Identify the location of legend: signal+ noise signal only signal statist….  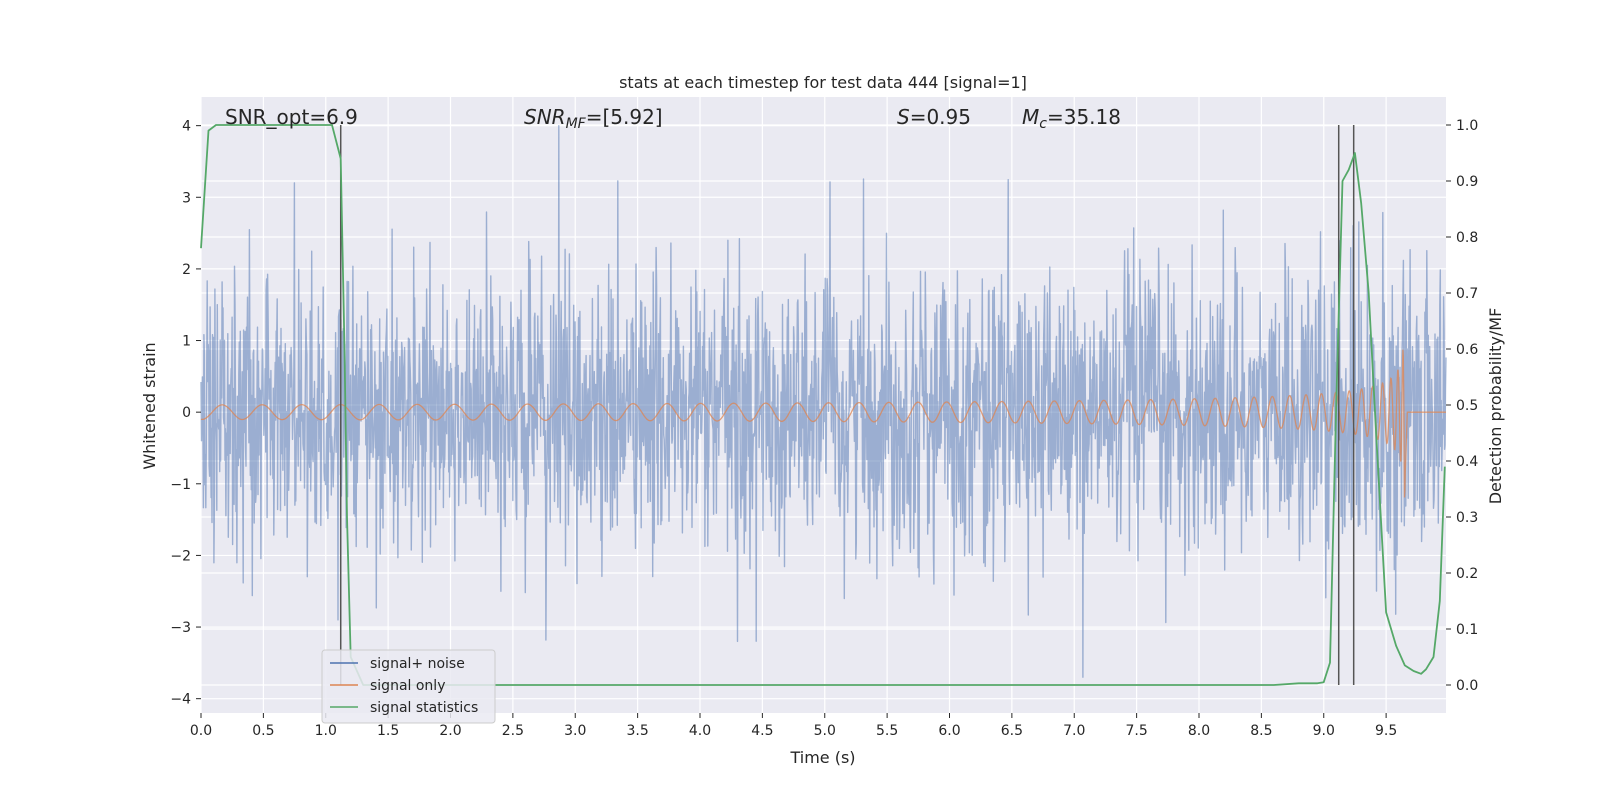
(408, 686).